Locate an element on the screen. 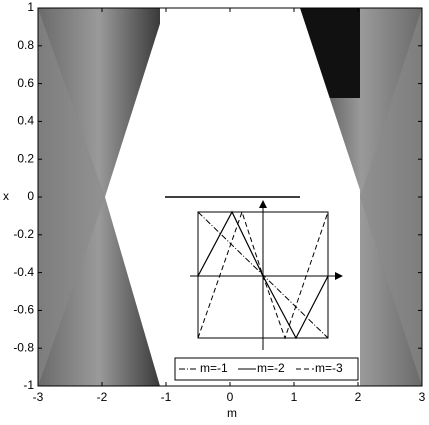 The width and height of the screenshot is (429, 425). y-tick-label: -0.6 is located at coordinates (23, 310).